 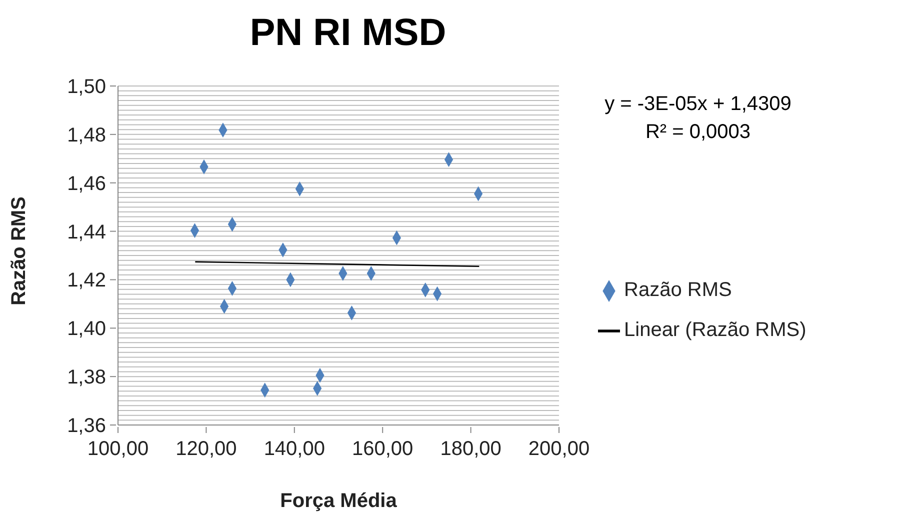 What do you see at coordinates (559, 449) in the screenshot?
I see `x-tick-label: 200,00` at bounding box center [559, 449].